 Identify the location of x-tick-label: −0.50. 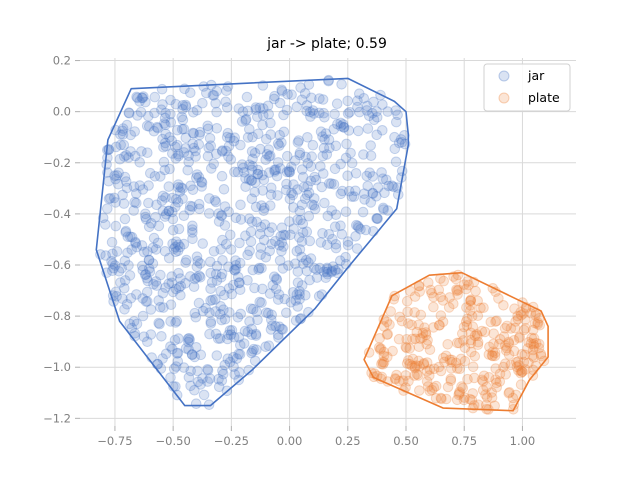
(173, 441).